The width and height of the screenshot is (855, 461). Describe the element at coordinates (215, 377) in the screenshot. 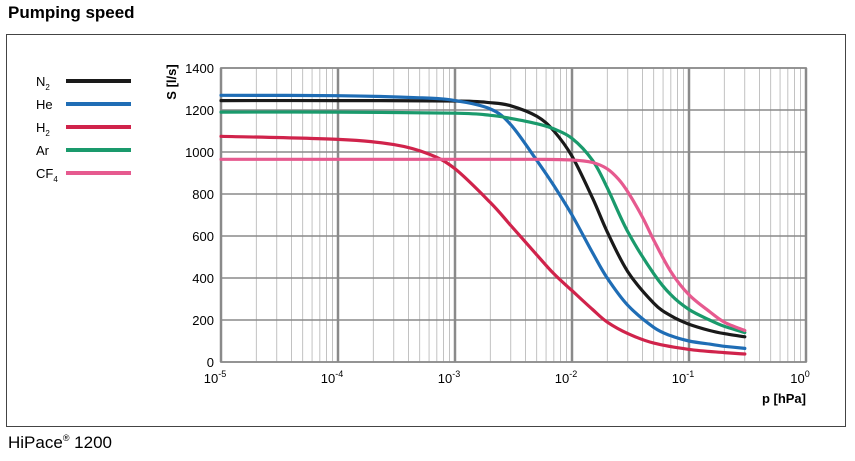

I see `x-tick-label: 10⁻⁵` at that location.